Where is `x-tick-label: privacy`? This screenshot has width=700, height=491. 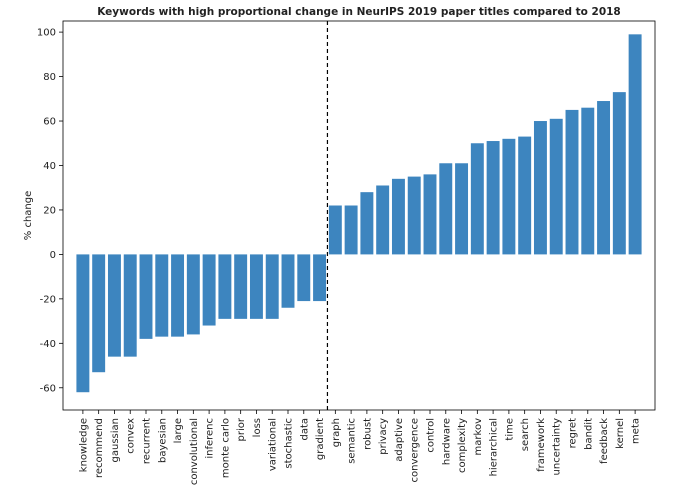 x-tick-label: privacy is located at coordinates (383, 436).